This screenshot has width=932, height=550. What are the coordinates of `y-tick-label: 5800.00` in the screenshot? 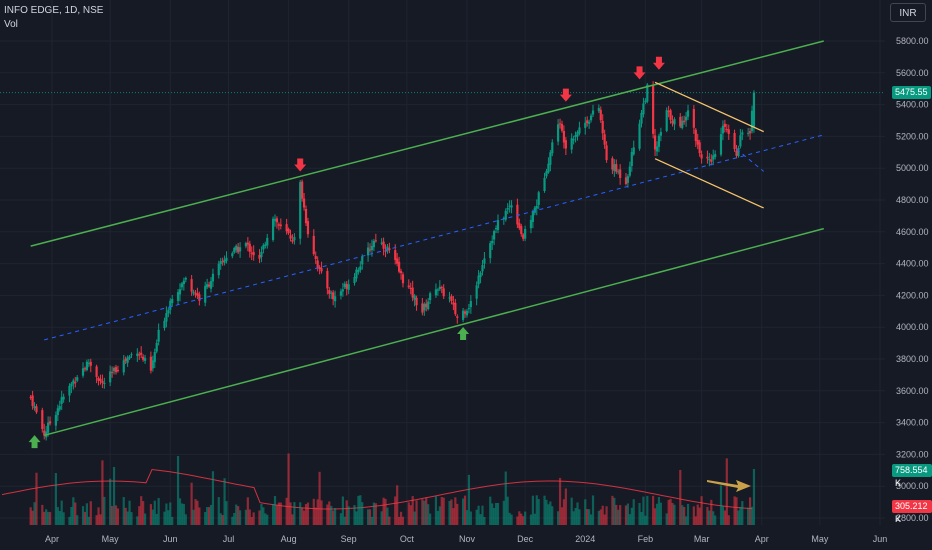 It's located at (912, 41).